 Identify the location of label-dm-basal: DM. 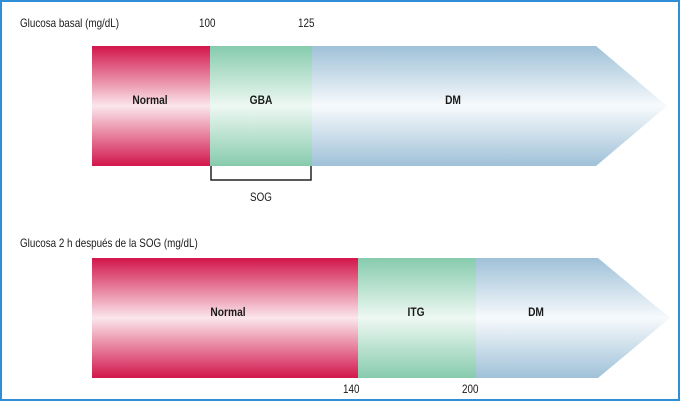
(453, 100).